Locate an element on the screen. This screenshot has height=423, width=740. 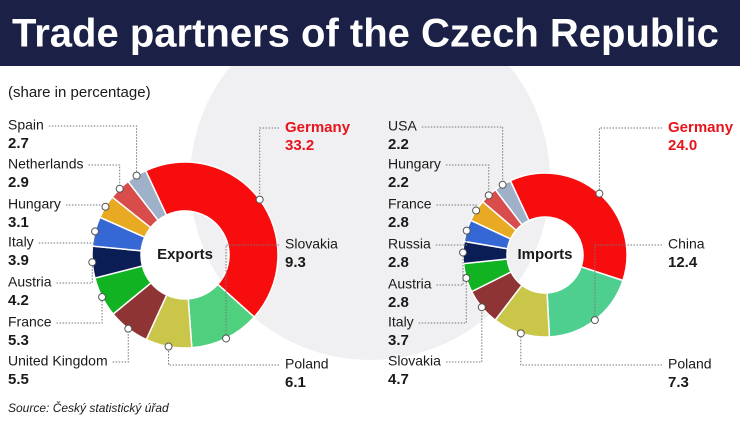
value-label: 24.0 is located at coordinates (682, 145).